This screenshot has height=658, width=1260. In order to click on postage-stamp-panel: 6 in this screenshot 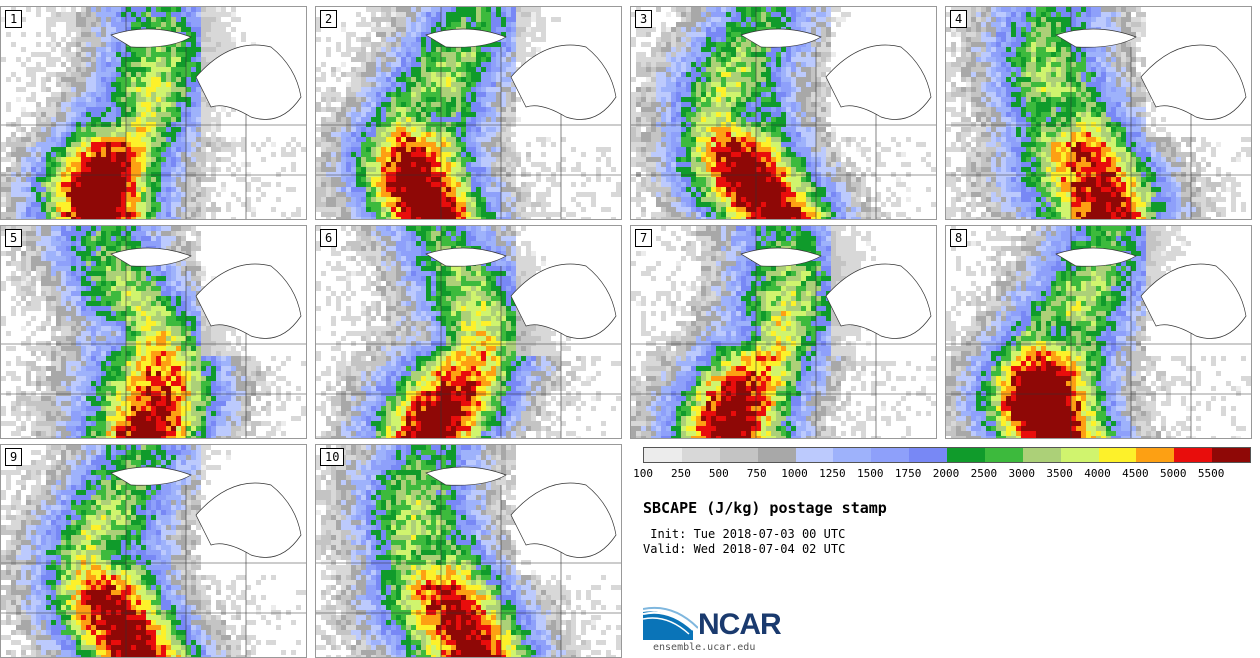, I will do `click(468, 332)`.